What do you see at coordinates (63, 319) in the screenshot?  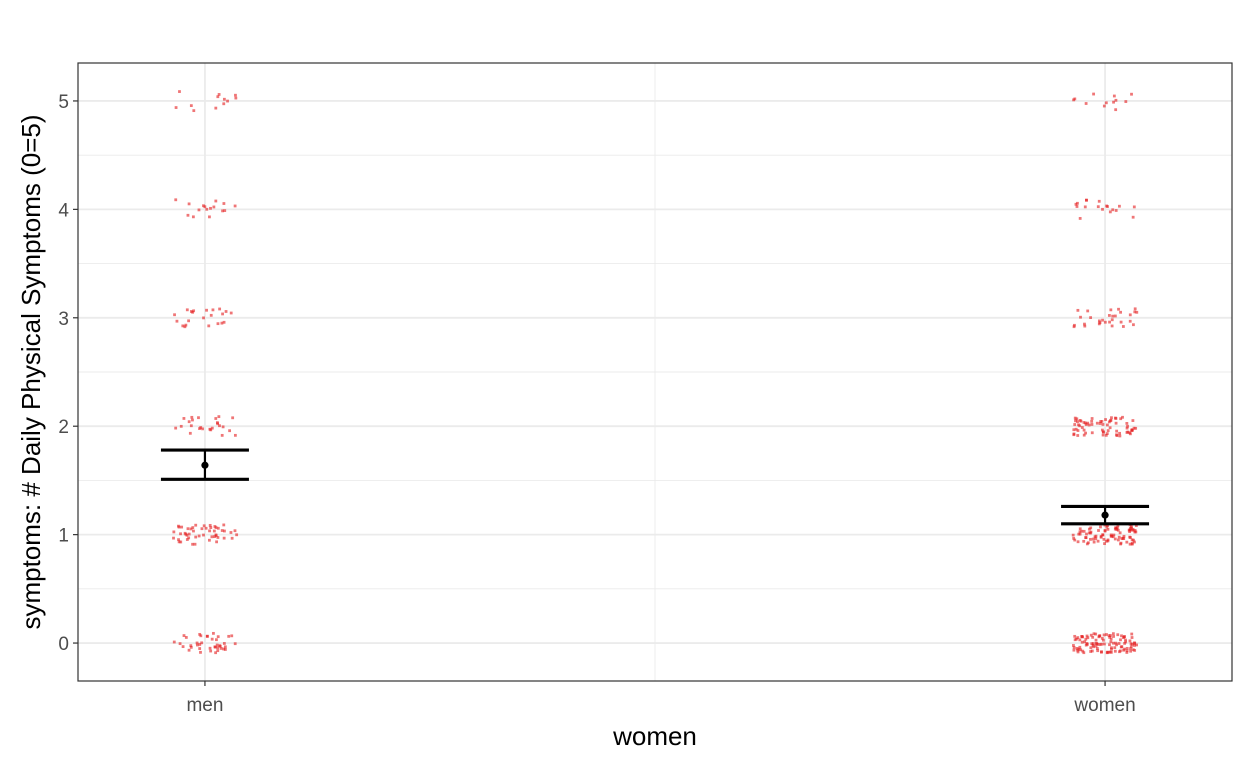 I see `y-tick-label: 3` at bounding box center [63, 319].